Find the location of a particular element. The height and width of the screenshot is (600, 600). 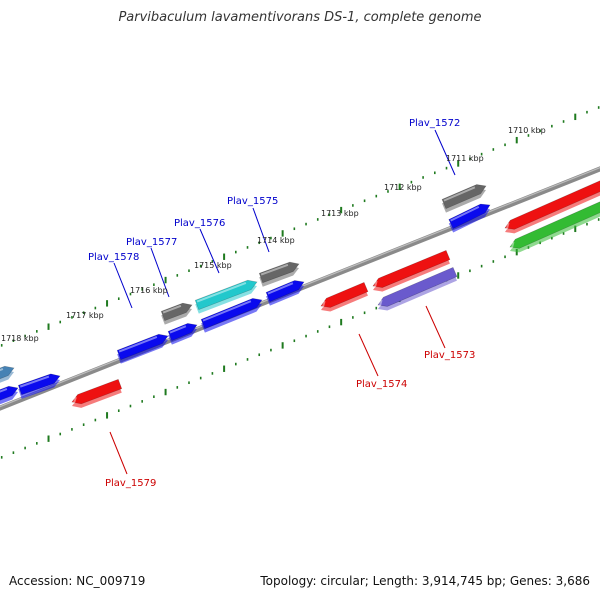

gene-arrow-plav-1572-body is located at coordinates (464, 196).